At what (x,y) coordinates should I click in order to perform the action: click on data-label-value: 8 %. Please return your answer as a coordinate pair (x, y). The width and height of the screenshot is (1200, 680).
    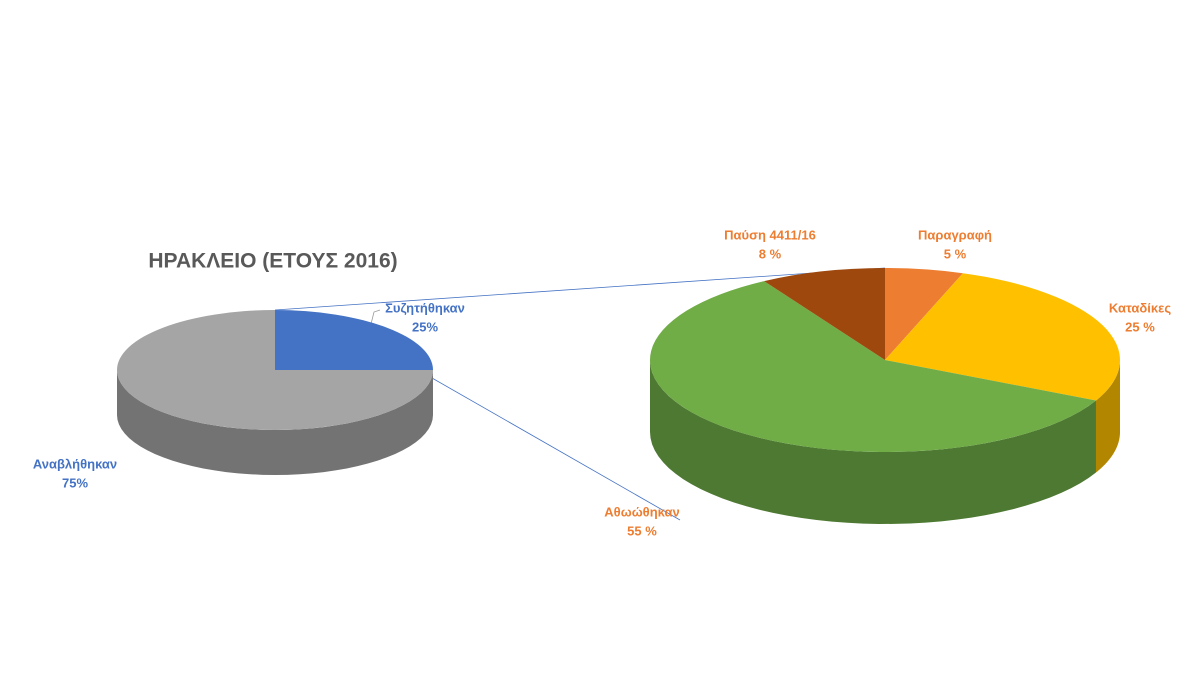
    Looking at the image, I should click on (770, 253).